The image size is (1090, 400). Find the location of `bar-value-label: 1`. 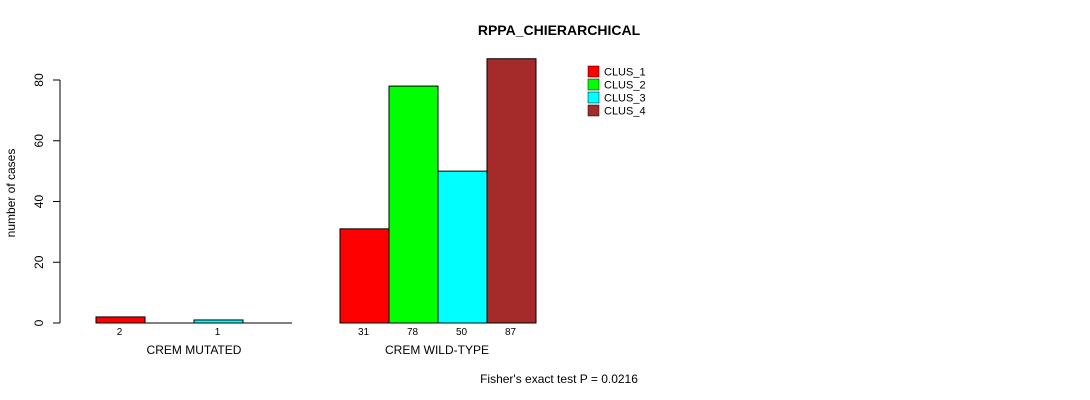

bar-value-label: 1 is located at coordinates (218, 332).